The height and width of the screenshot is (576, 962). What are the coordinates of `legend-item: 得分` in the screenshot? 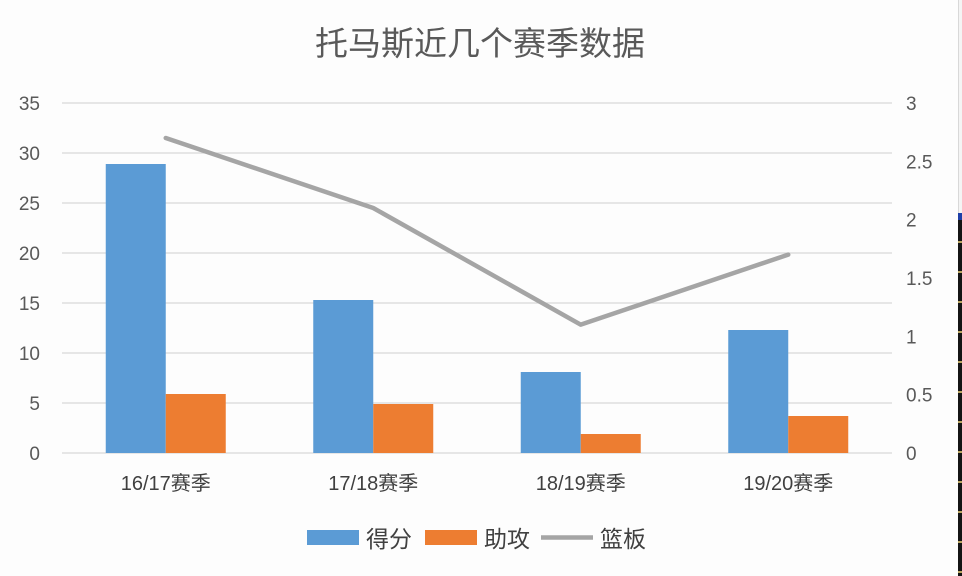 It's located at (359, 540).